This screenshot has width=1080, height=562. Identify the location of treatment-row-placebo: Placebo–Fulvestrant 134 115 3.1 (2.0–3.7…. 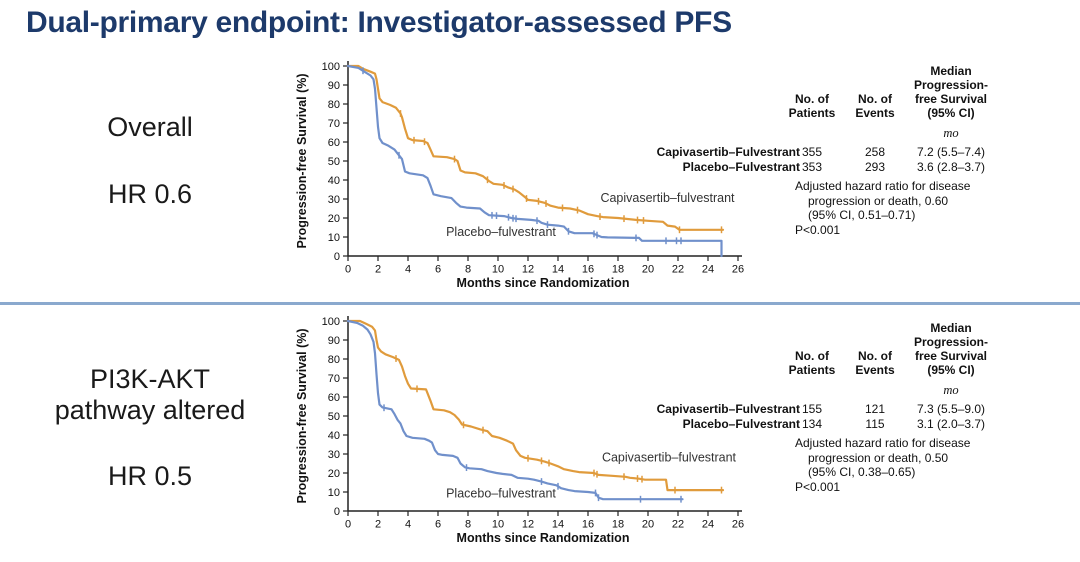
(860, 424).